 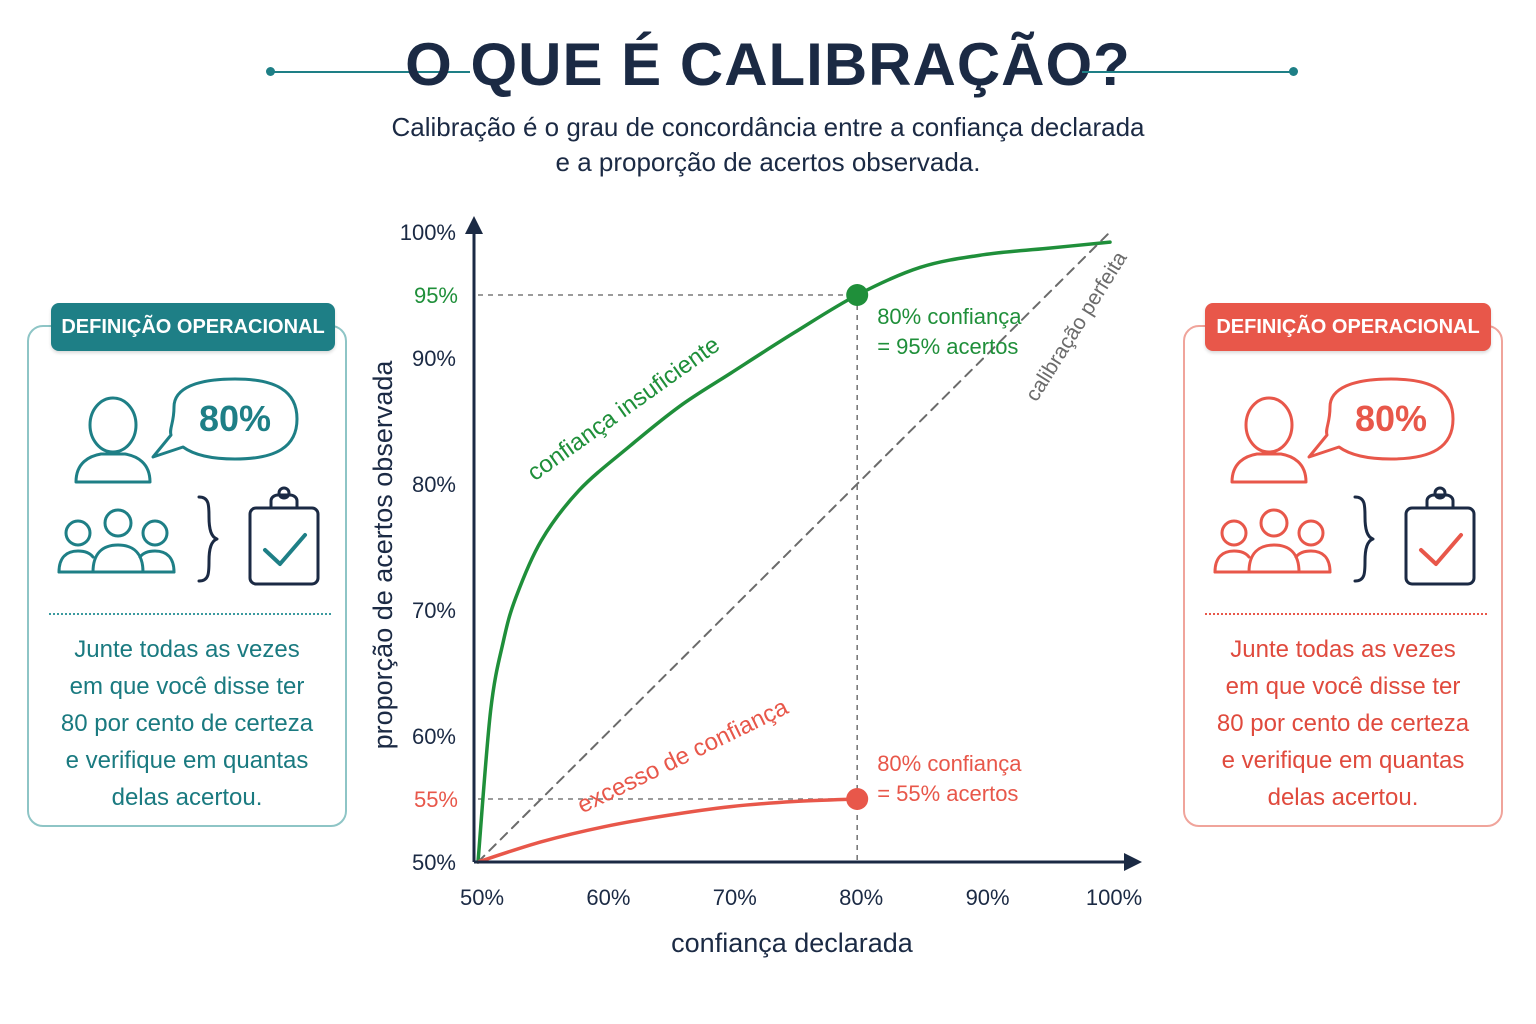 What do you see at coordinates (792, 943) in the screenshot?
I see `x-axis-title: confiança declarada` at bounding box center [792, 943].